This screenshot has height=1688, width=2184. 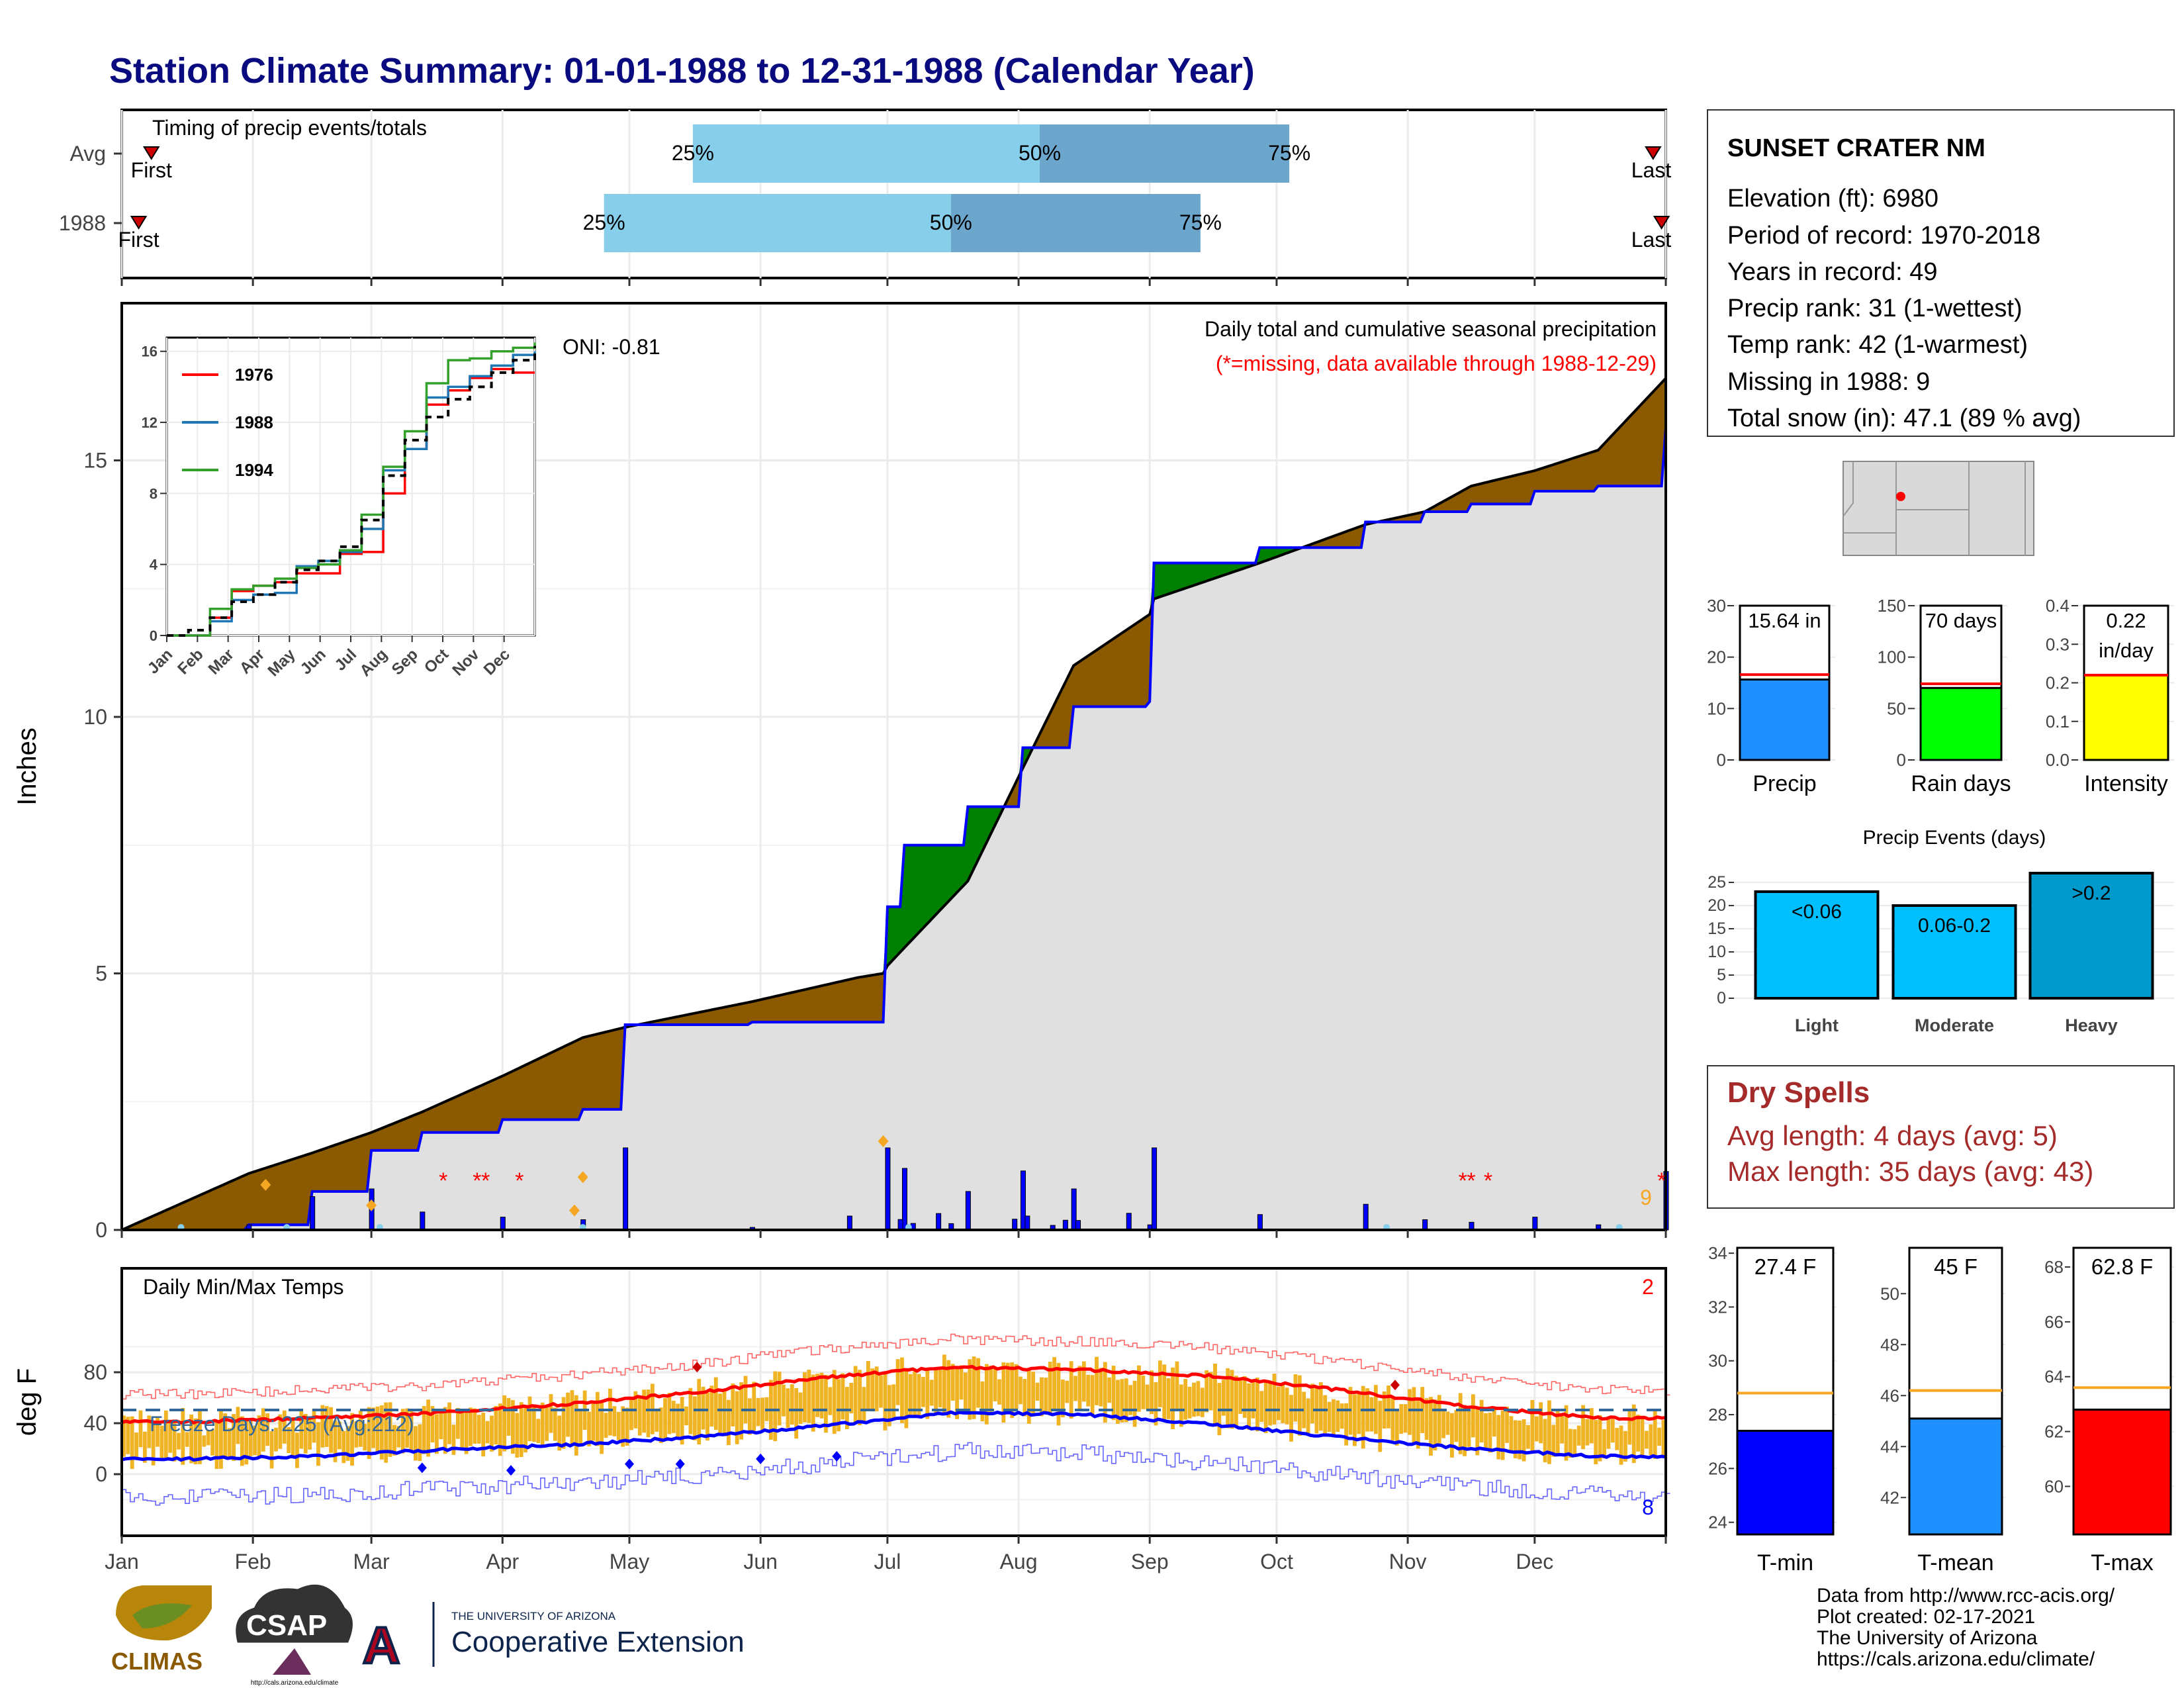 I want to click on record-low-marker-icon, so click(x=630, y=1464).